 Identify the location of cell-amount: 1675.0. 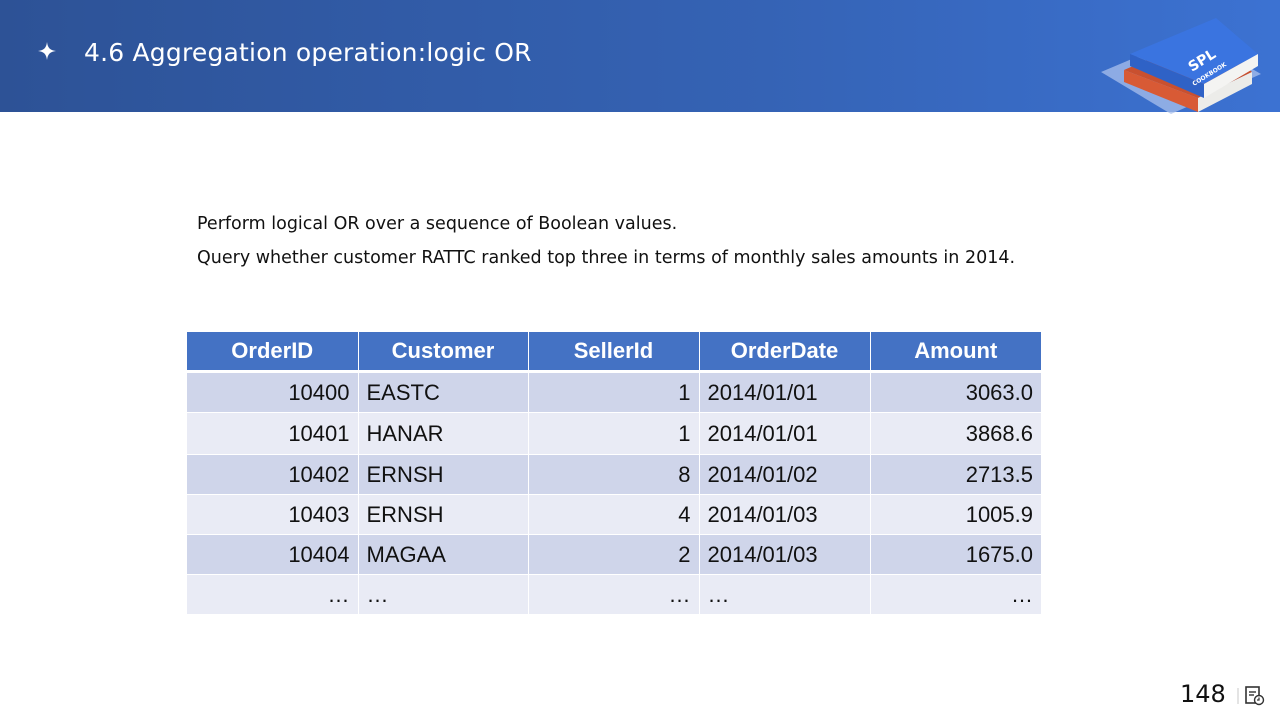
(955, 554).